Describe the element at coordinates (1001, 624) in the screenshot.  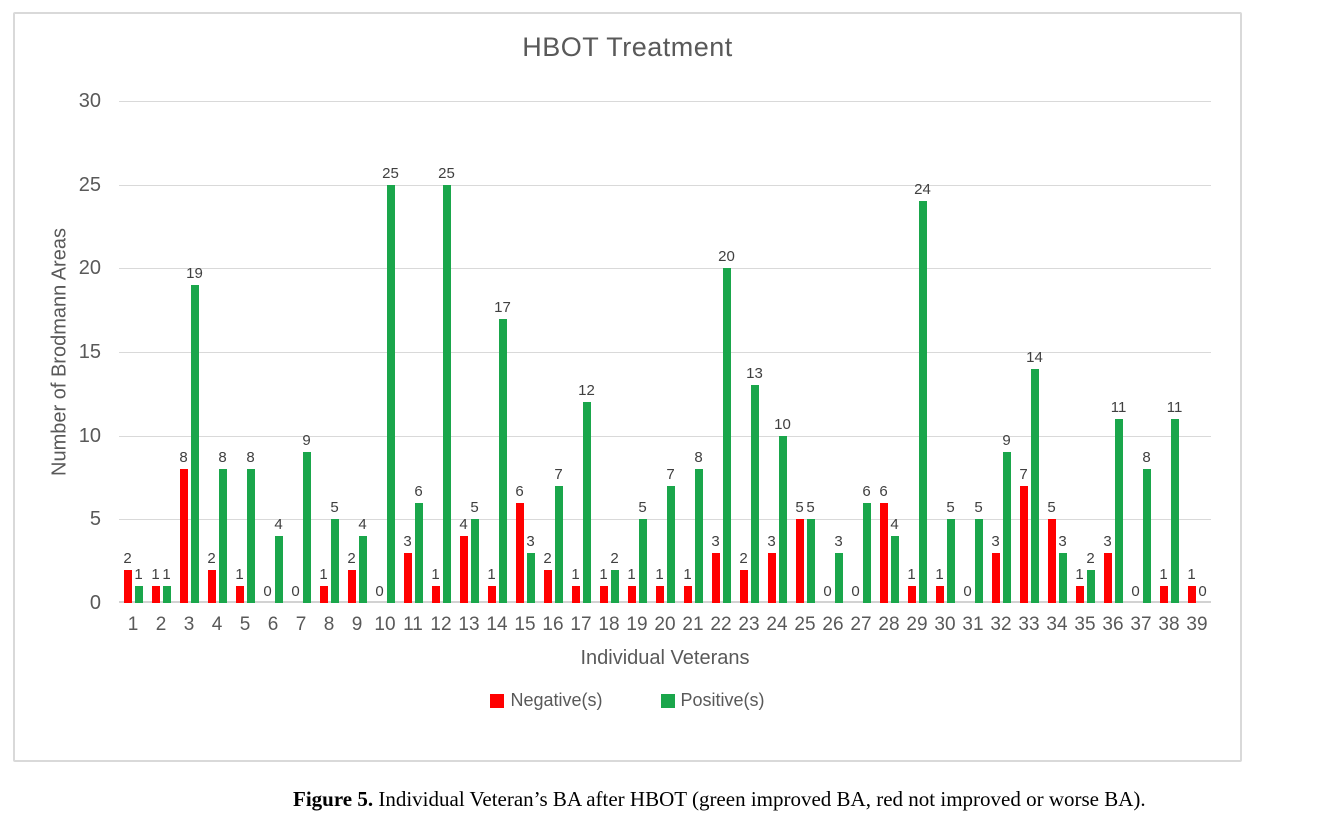
I see `x-tick-label-32: 32` at that location.